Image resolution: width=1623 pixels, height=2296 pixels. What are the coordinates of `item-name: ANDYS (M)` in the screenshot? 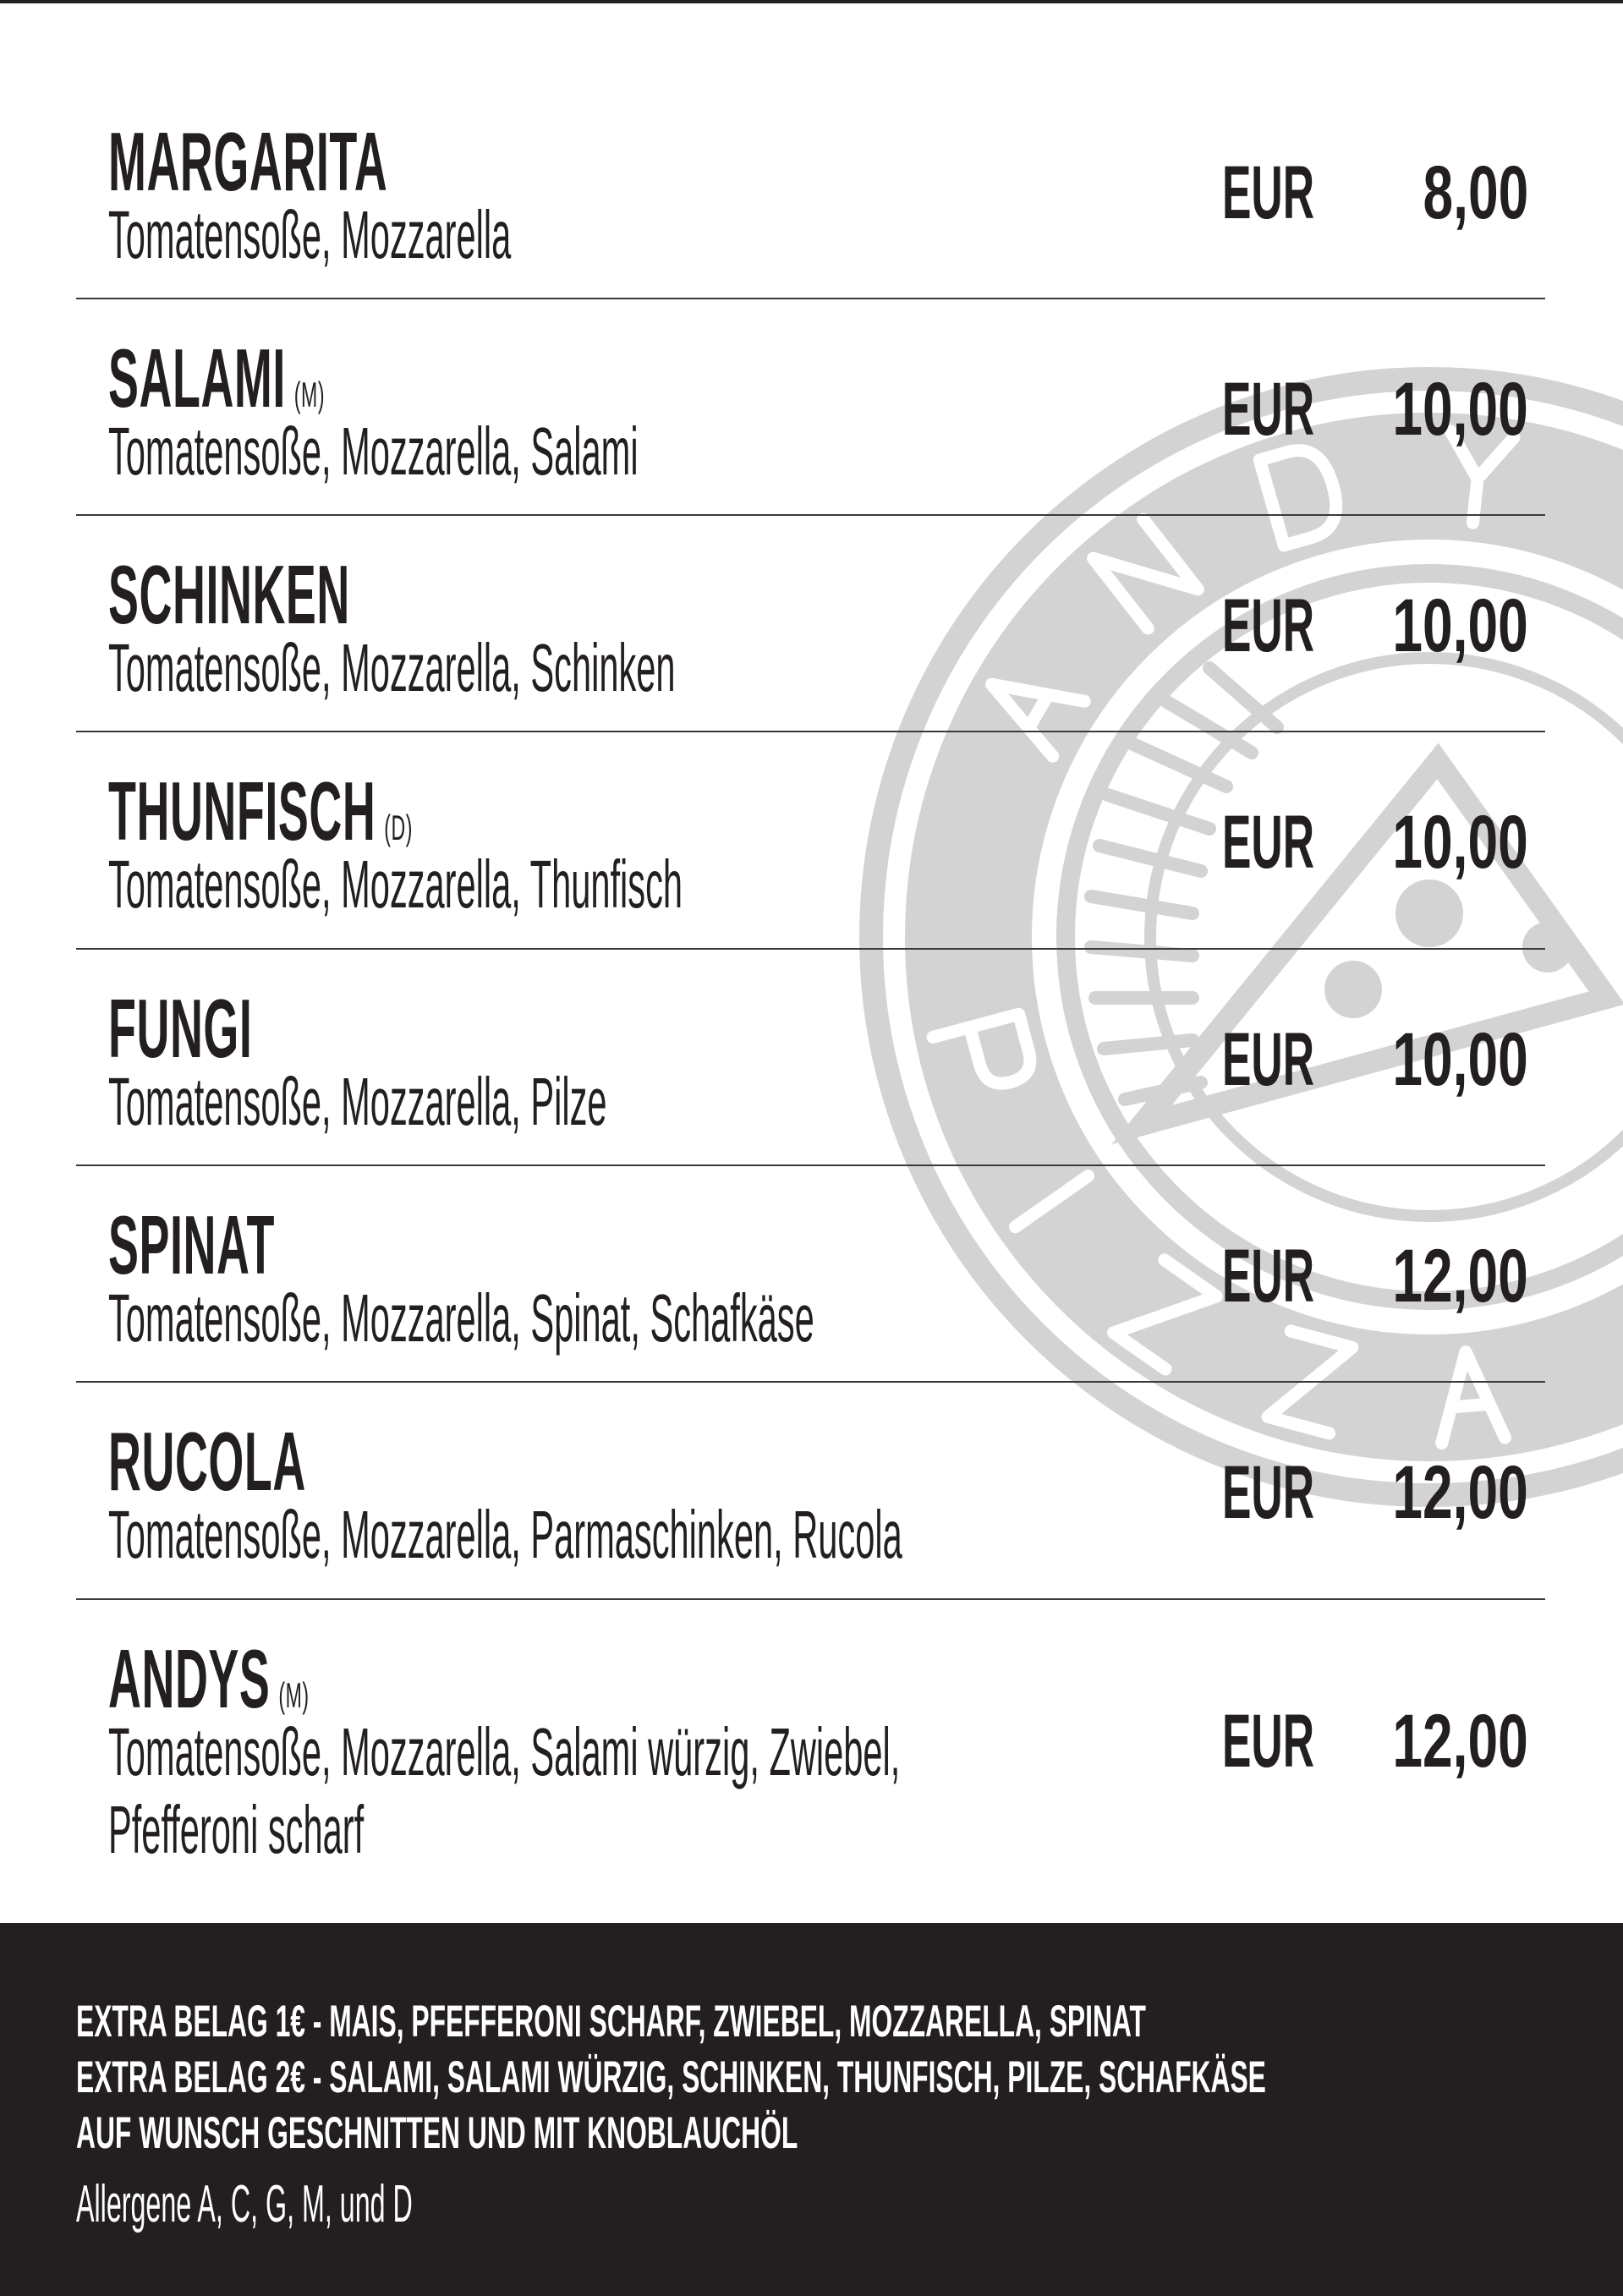 It's located at (209, 1679).